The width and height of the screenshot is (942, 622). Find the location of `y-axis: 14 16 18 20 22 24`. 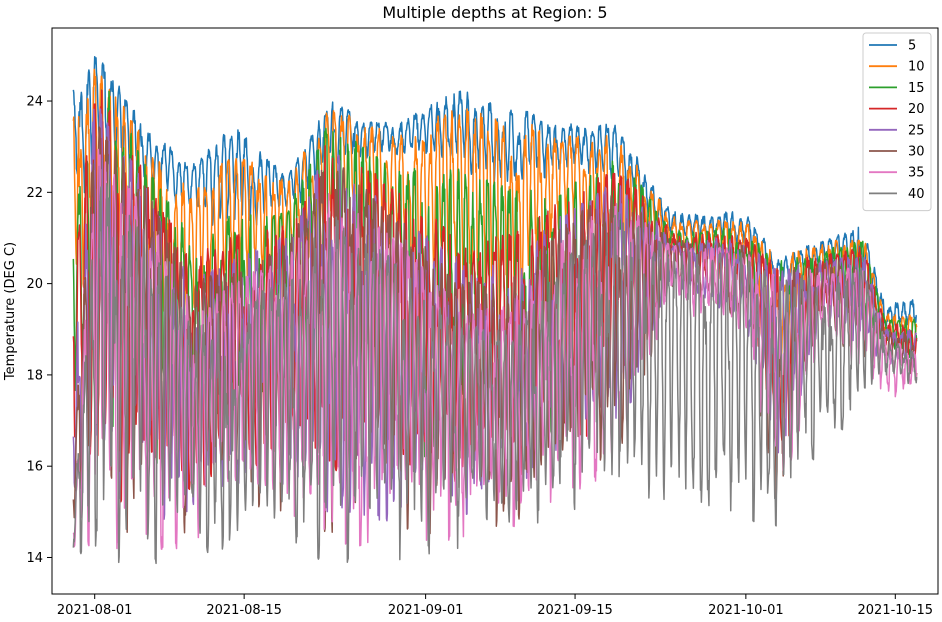

y-axis: 14 16 18 20 22 24 is located at coordinates (39, 330).